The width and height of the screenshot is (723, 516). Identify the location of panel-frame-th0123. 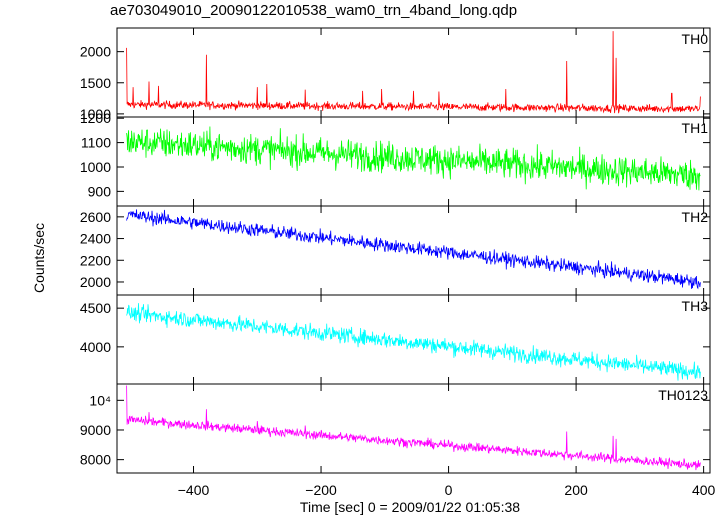
(413, 428).